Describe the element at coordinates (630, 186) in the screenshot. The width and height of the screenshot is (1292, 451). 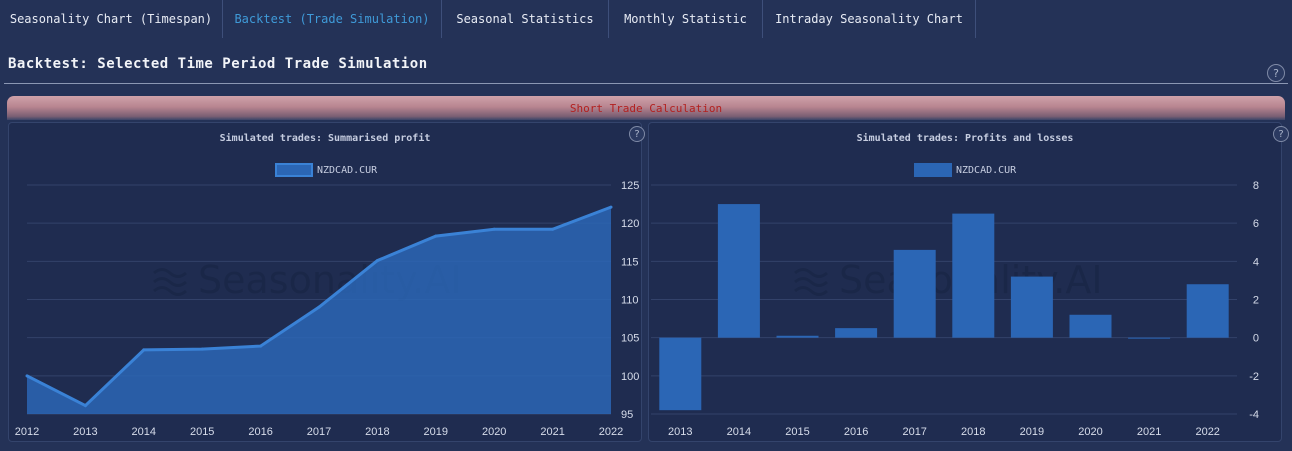
I see `y-tick-label: 125` at that location.